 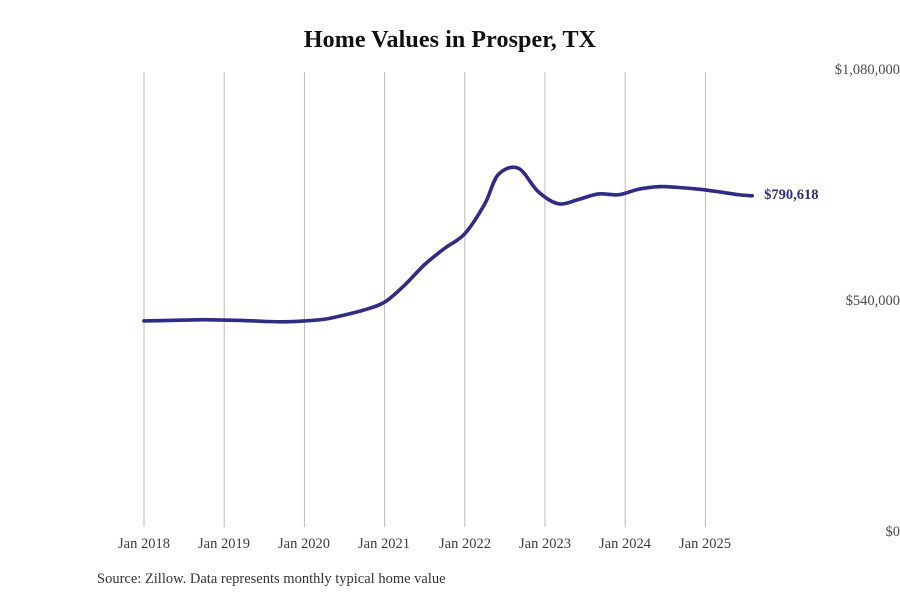 What do you see at coordinates (892, 532) in the screenshot?
I see `y-axis-tick-label-bottom: $0` at bounding box center [892, 532].